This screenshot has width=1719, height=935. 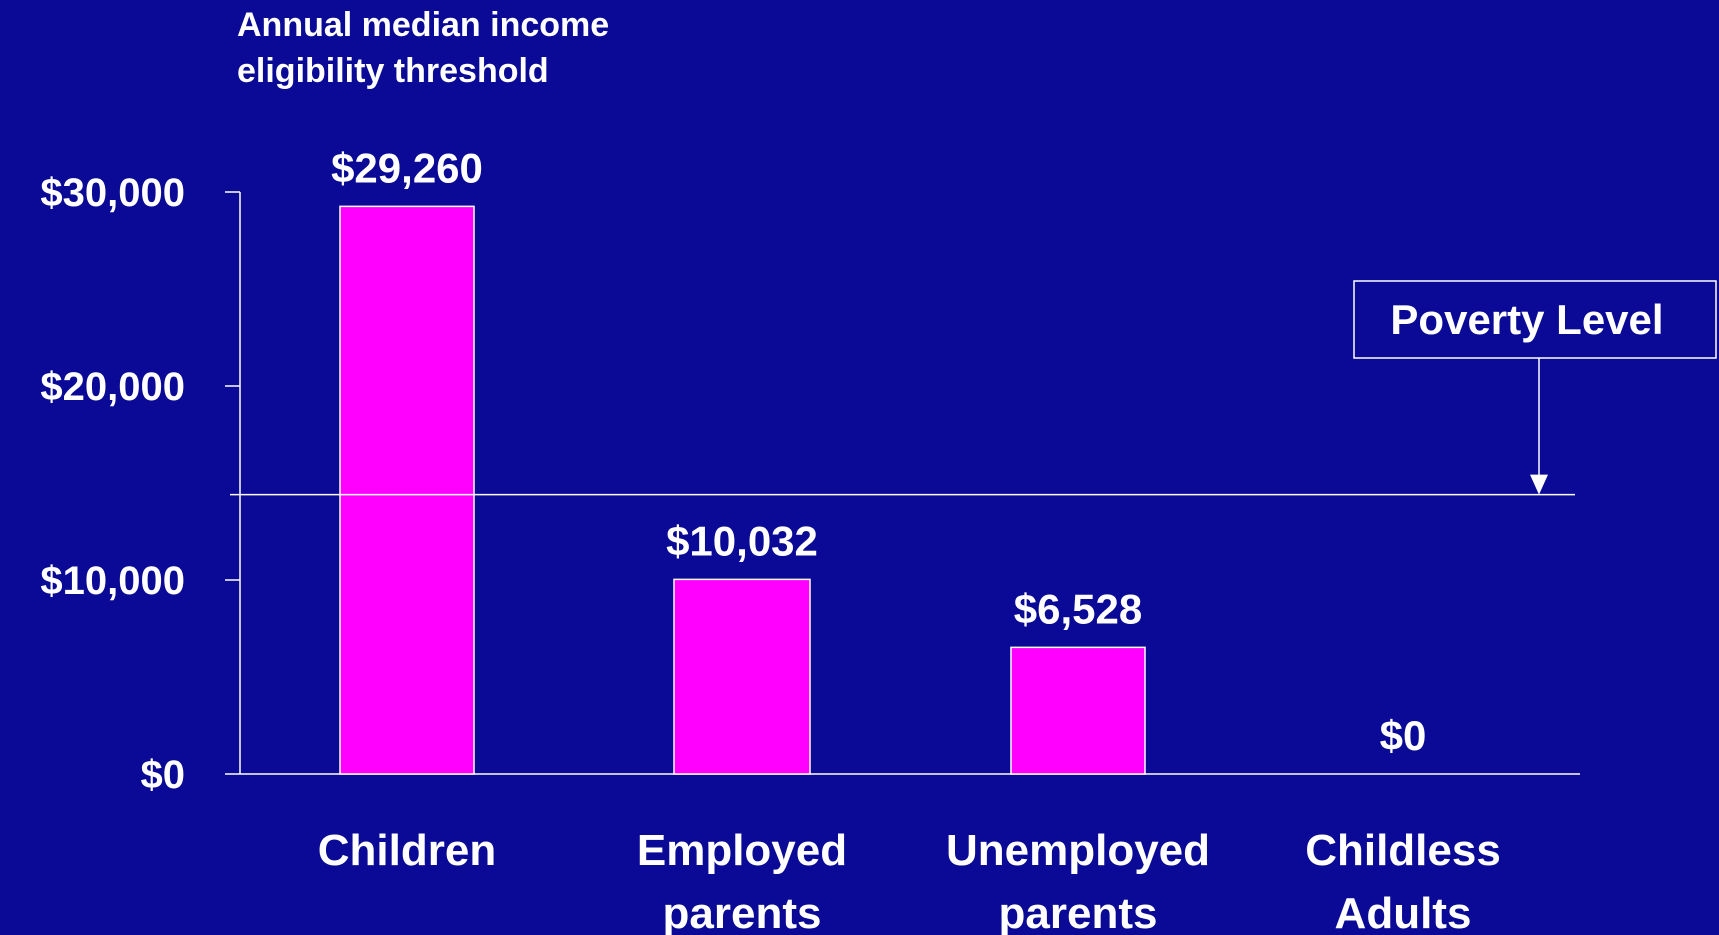 I want to click on chart-title-line: Annual median income, so click(x=423, y=25).